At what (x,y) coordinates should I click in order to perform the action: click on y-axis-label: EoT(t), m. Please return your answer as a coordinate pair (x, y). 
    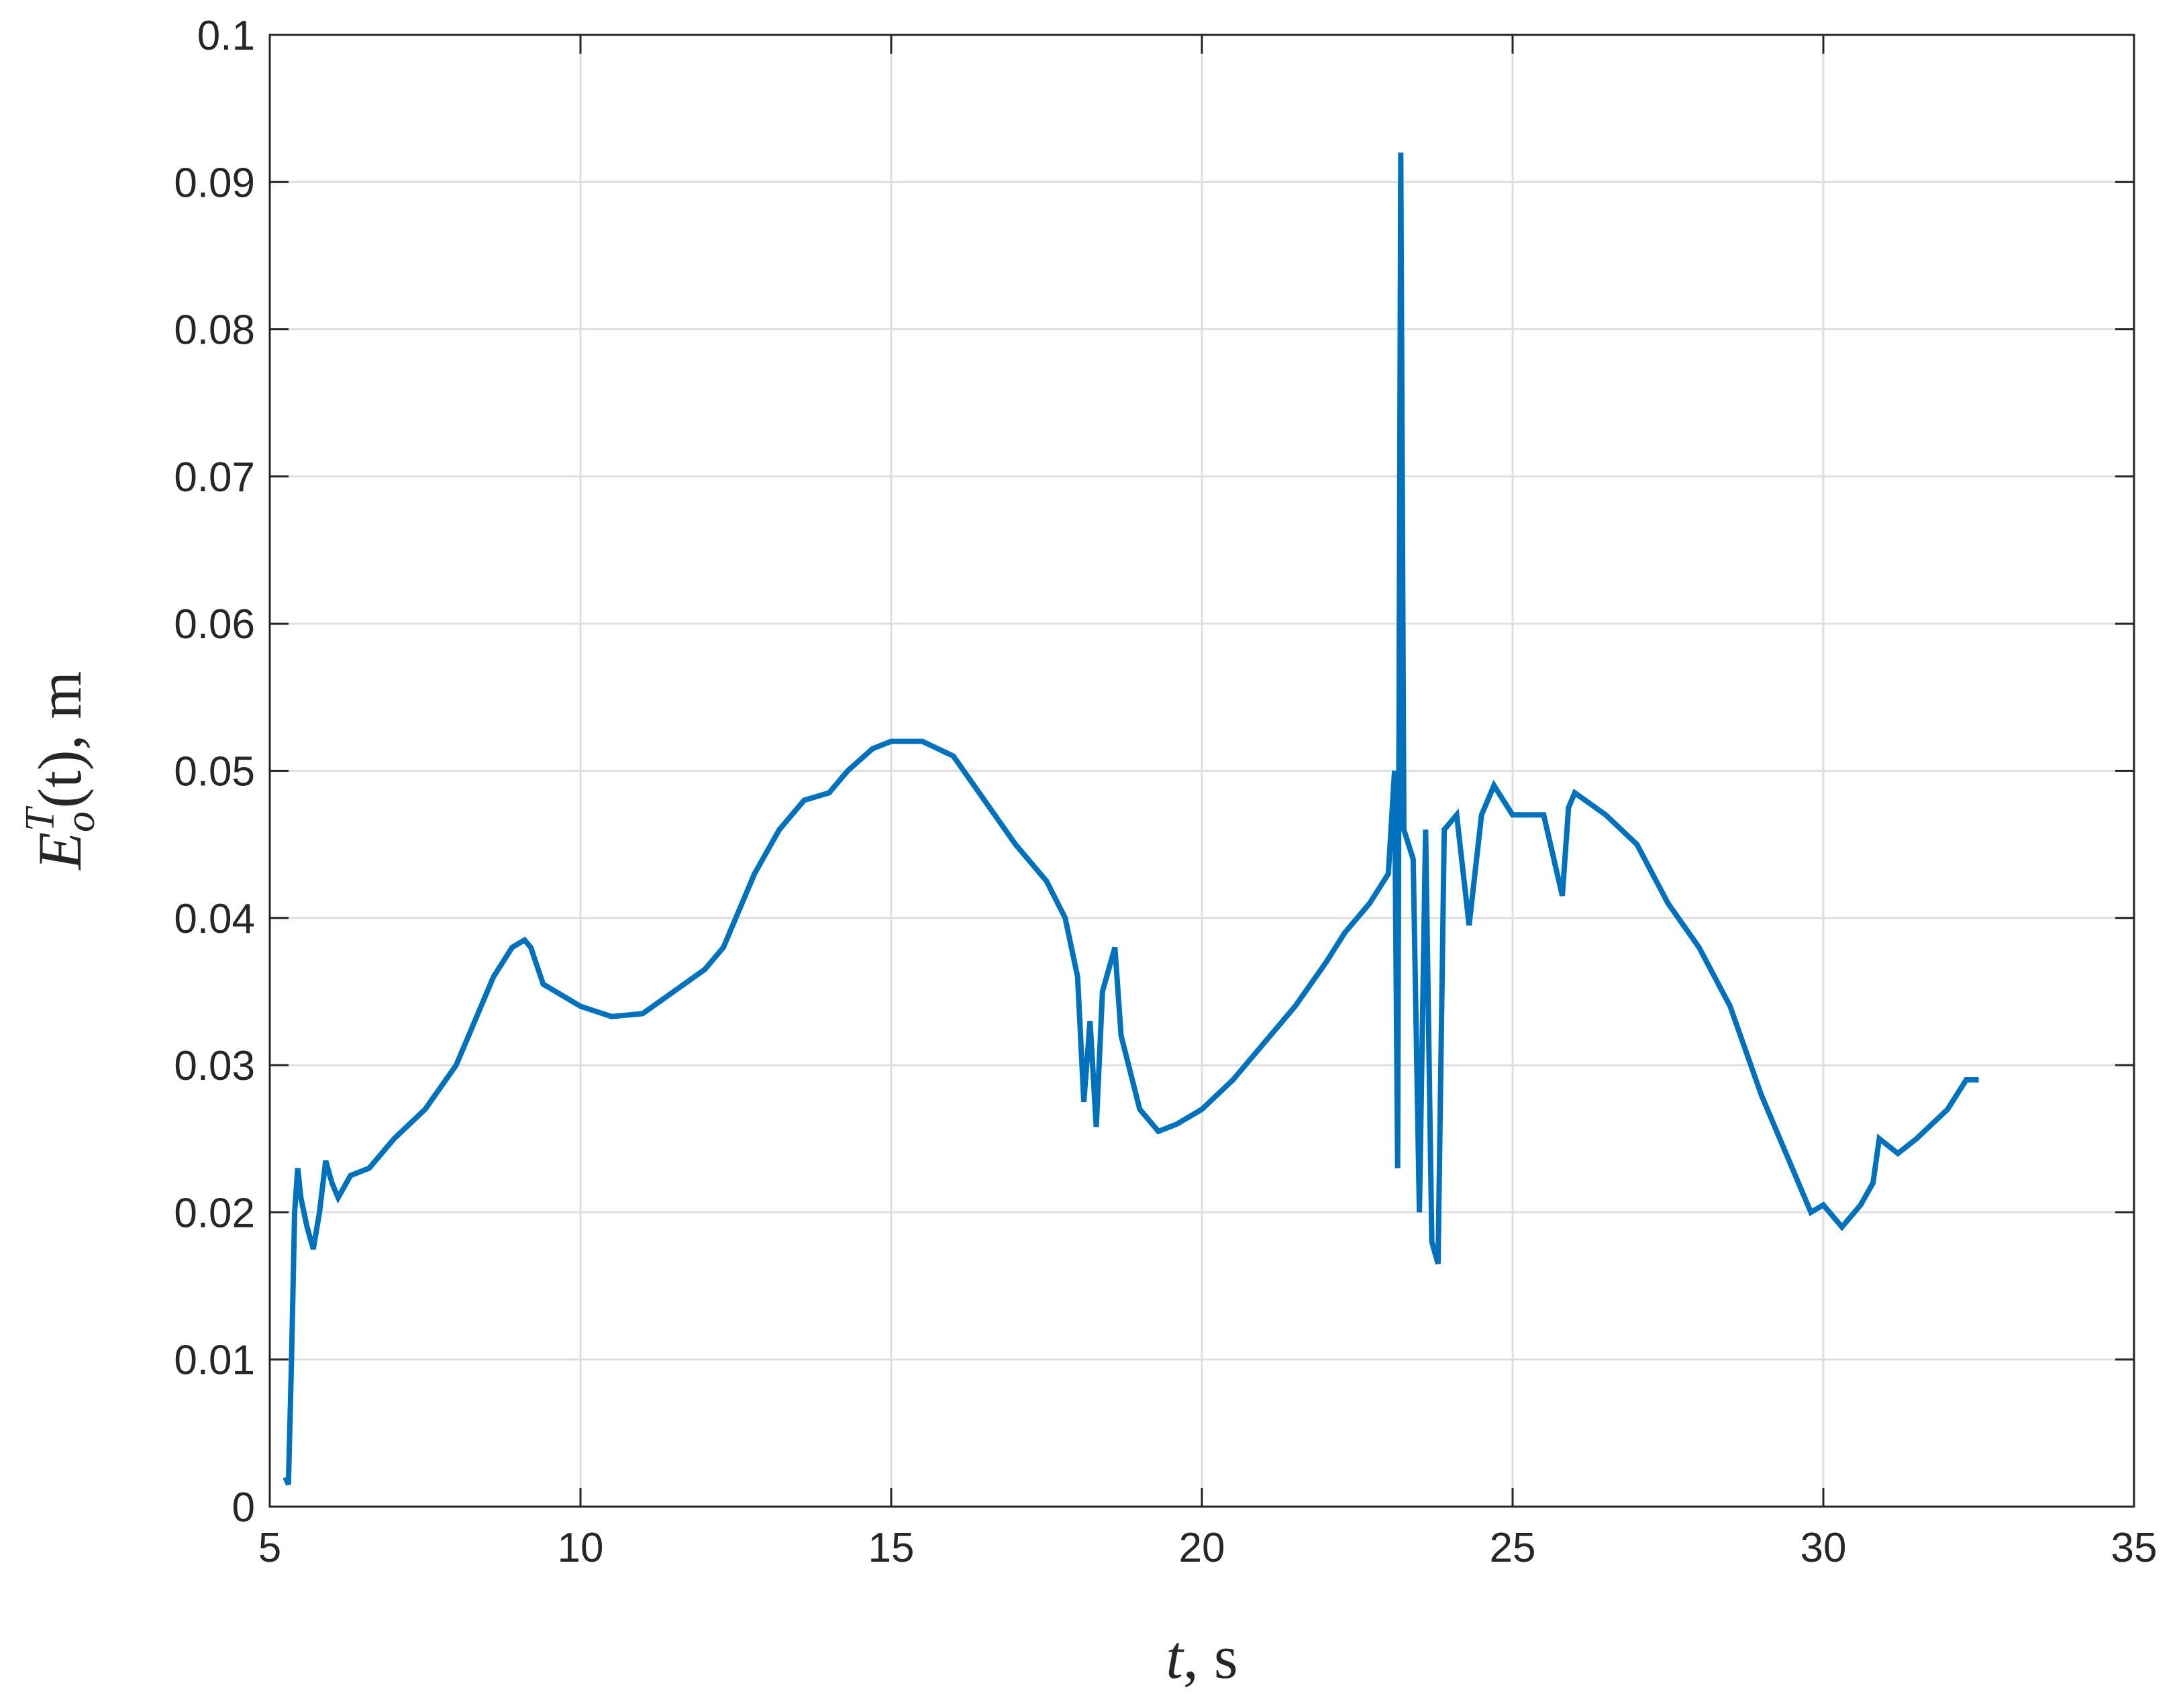
    Looking at the image, I should click on (60, 771).